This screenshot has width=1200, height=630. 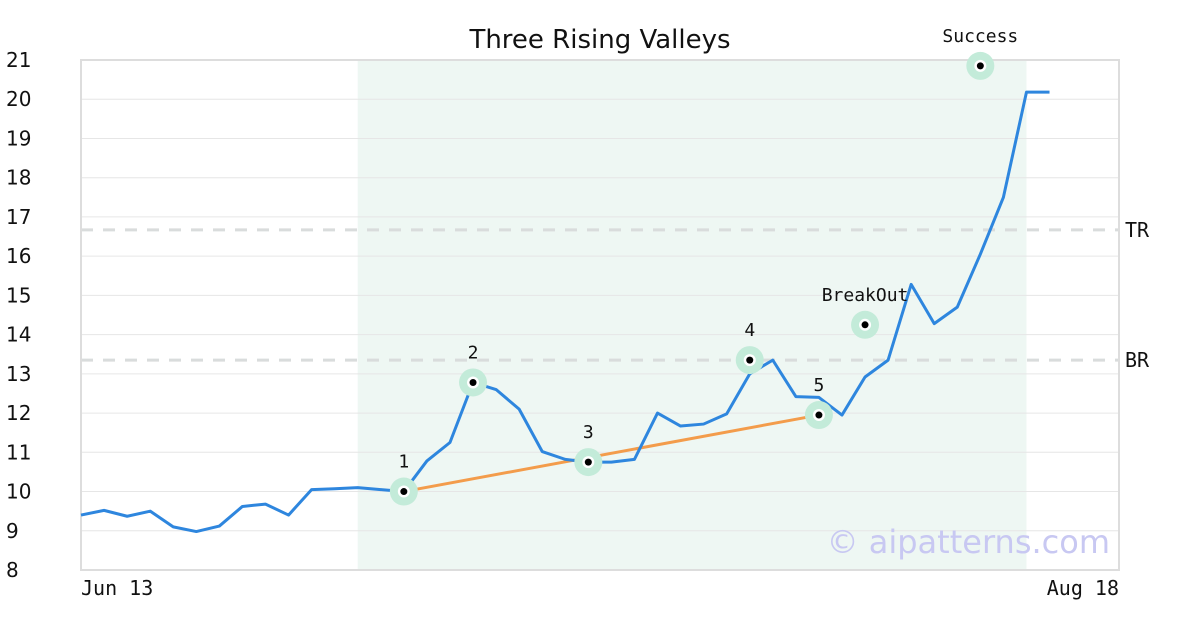 I want to click on x-tick-label: Aug 18, so click(x=1083, y=588).